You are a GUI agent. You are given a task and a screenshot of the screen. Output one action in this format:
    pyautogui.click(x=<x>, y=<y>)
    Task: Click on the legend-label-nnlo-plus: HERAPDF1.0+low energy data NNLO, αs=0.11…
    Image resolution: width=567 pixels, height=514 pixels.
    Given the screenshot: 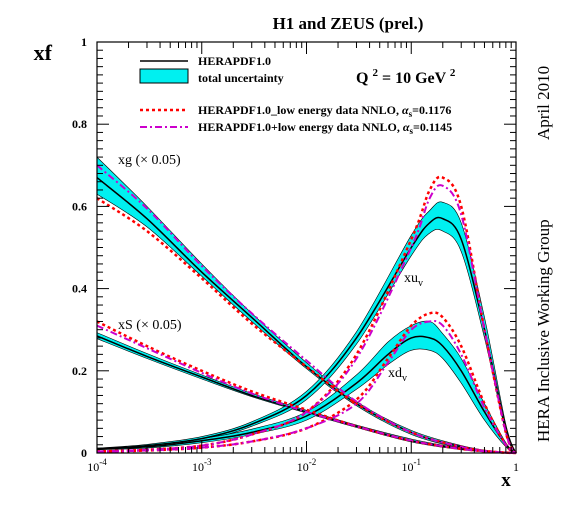 What is the action you would take?
    pyautogui.click(x=325, y=128)
    